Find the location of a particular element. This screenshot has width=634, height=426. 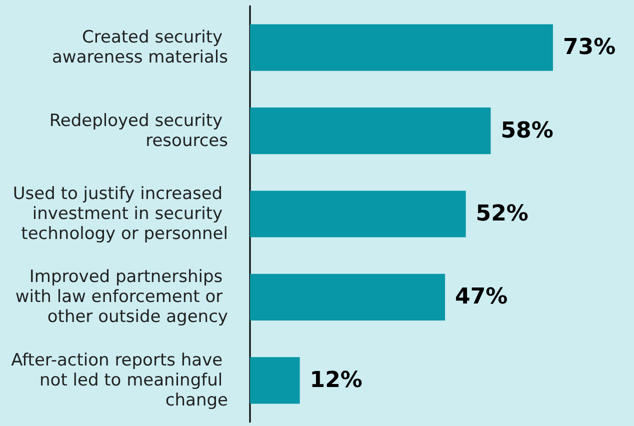

y-tick-label: Redeployed security resources is located at coordinates (138, 130).